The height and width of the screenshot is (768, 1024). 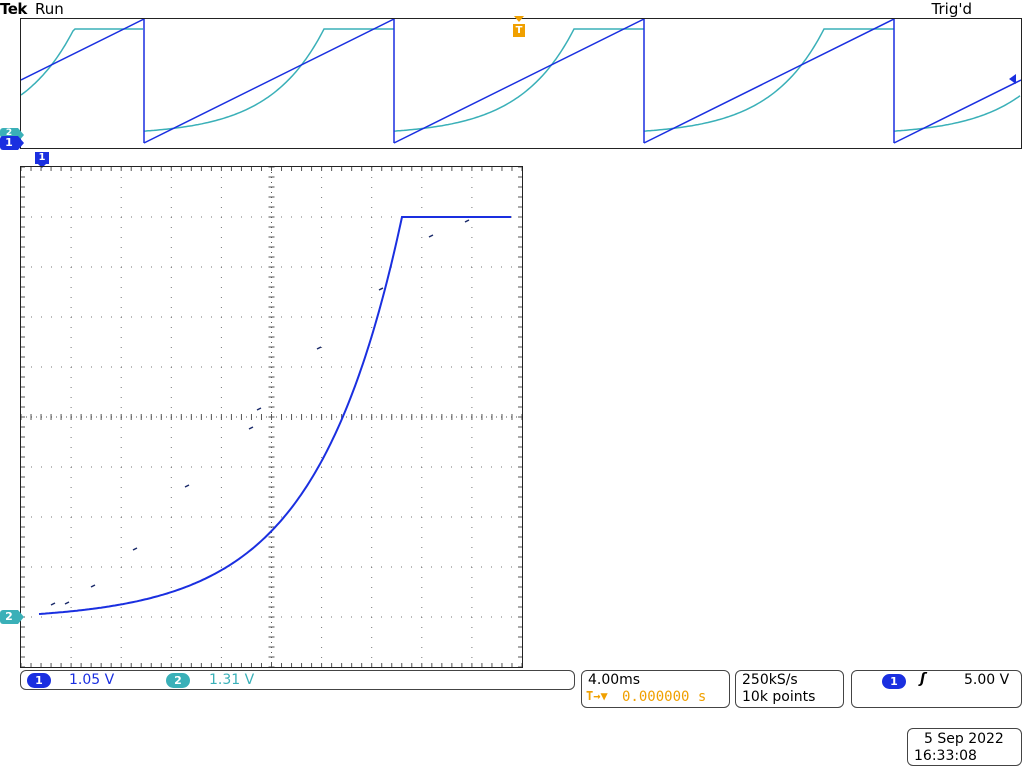 What do you see at coordinates (597, 696) in the screenshot?
I see `trigger-offset-icon: T→▼` at bounding box center [597, 696].